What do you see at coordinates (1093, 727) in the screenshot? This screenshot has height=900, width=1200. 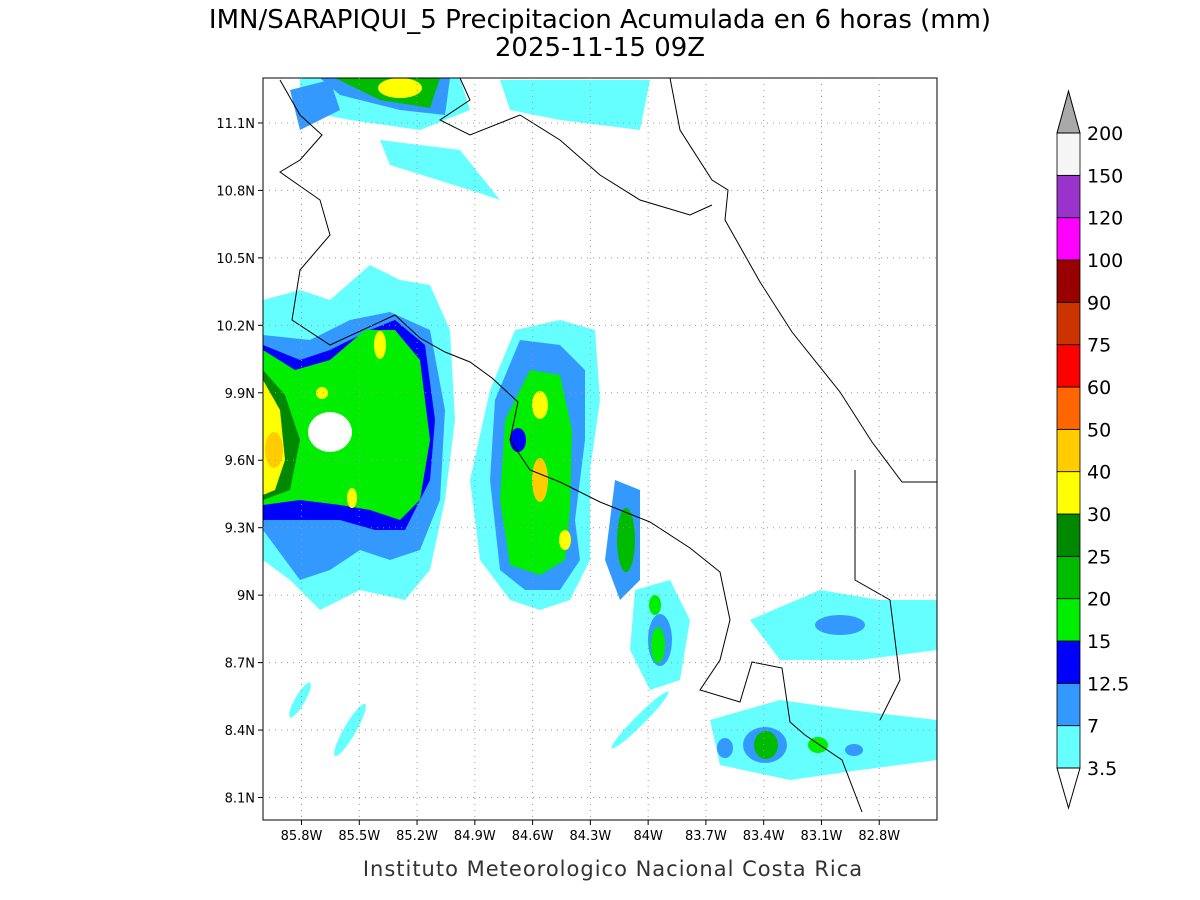 I see `colorbar-label: 7` at bounding box center [1093, 727].